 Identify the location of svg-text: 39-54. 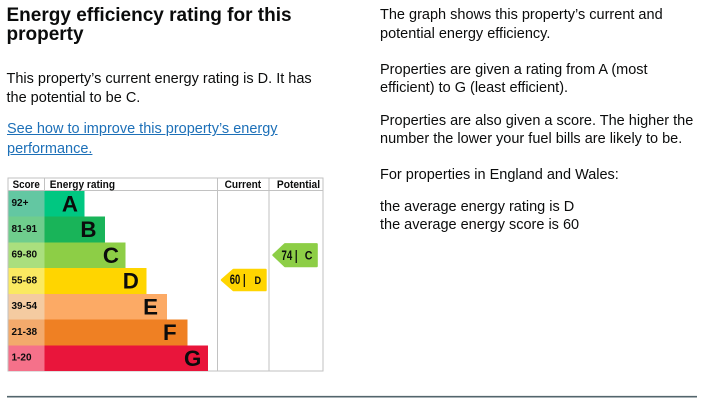
(25, 306).